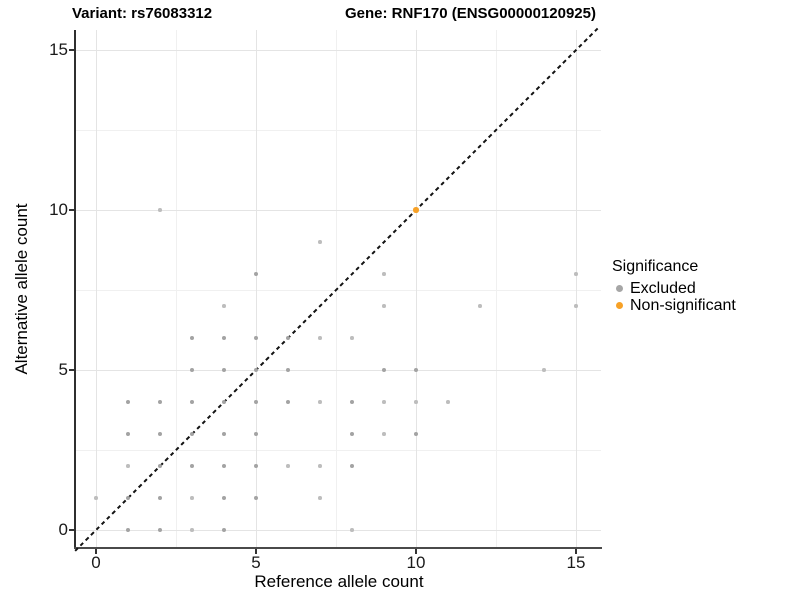  I want to click on legend-item: Non-significant, so click(705, 305).